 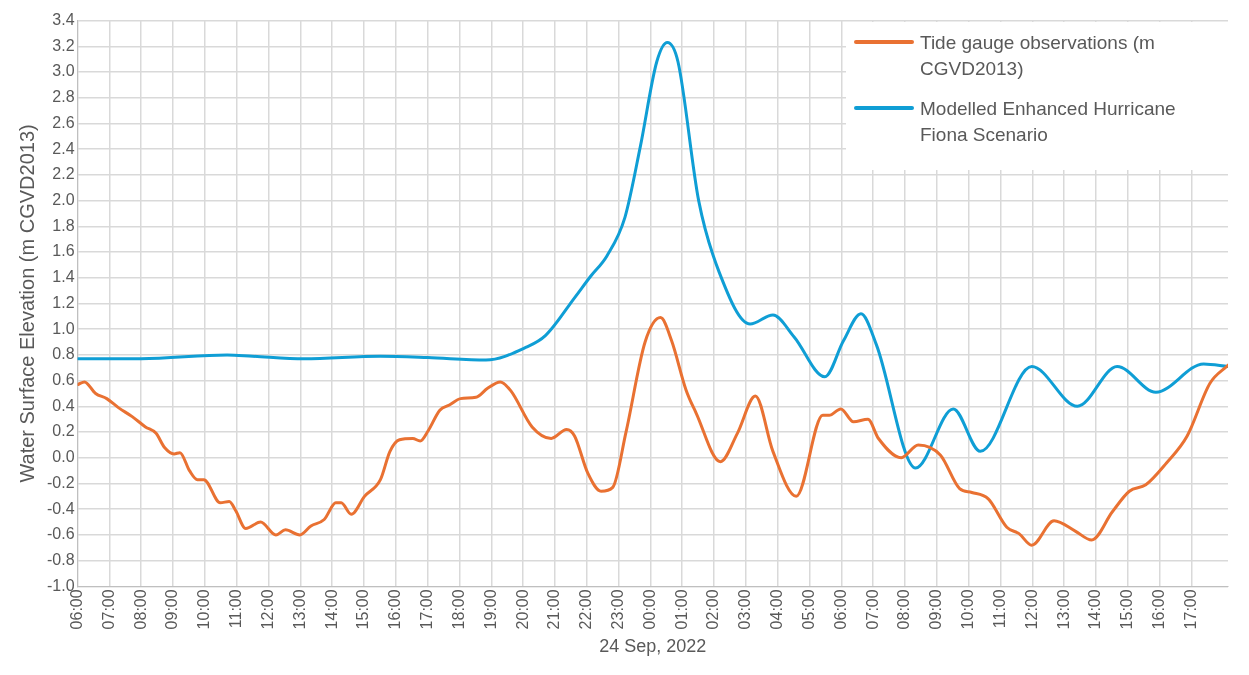 I want to click on x-tick-label: 02:00, so click(x=713, y=609).